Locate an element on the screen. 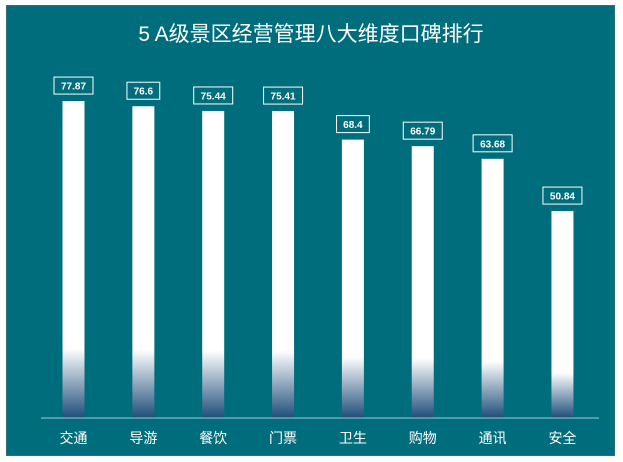 The image size is (623, 462). data-label-1: 77.87 is located at coordinates (73, 87).